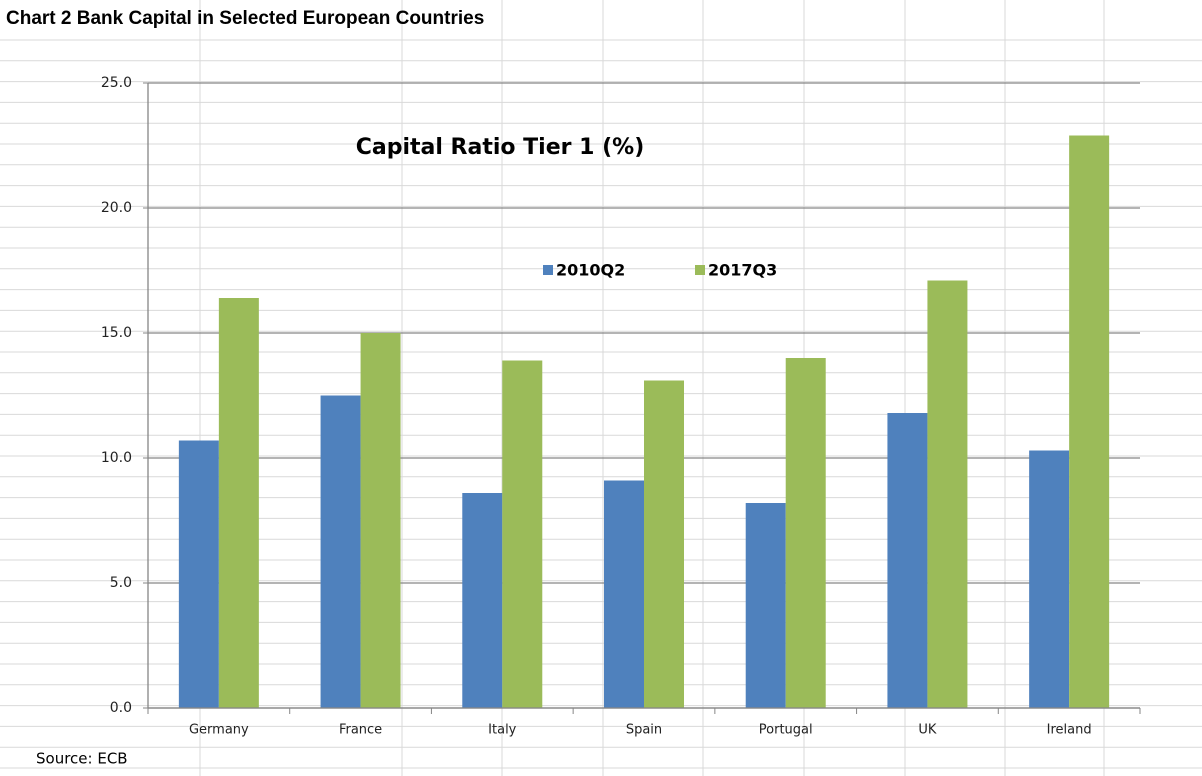 The width and height of the screenshot is (1202, 776). I want to click on legend-label: 2010Q2, so click(590, 270).